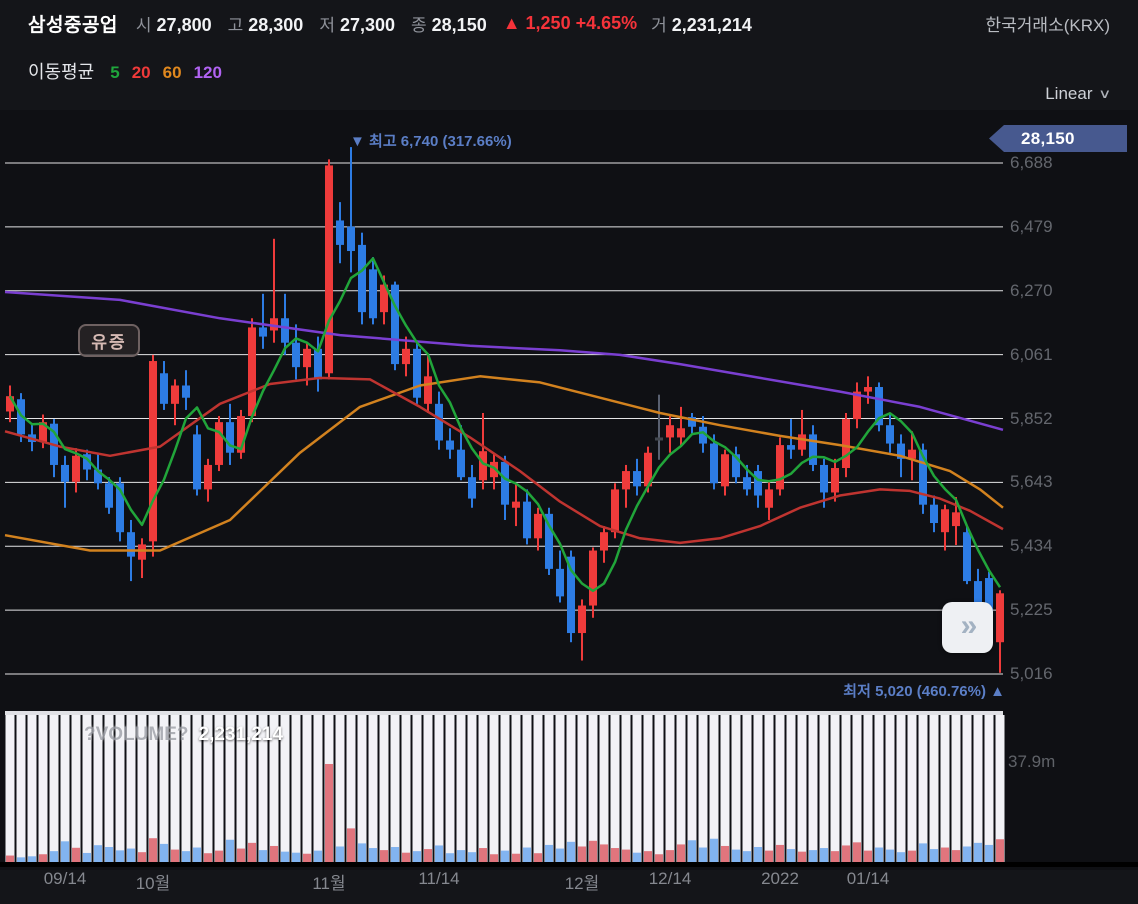 This screenshot has width=1138, height=904. What do you see at coordinates (711, 24) in the screenshot?
I see `volume-value: 2,231,214` at bounding box center [711, 24].